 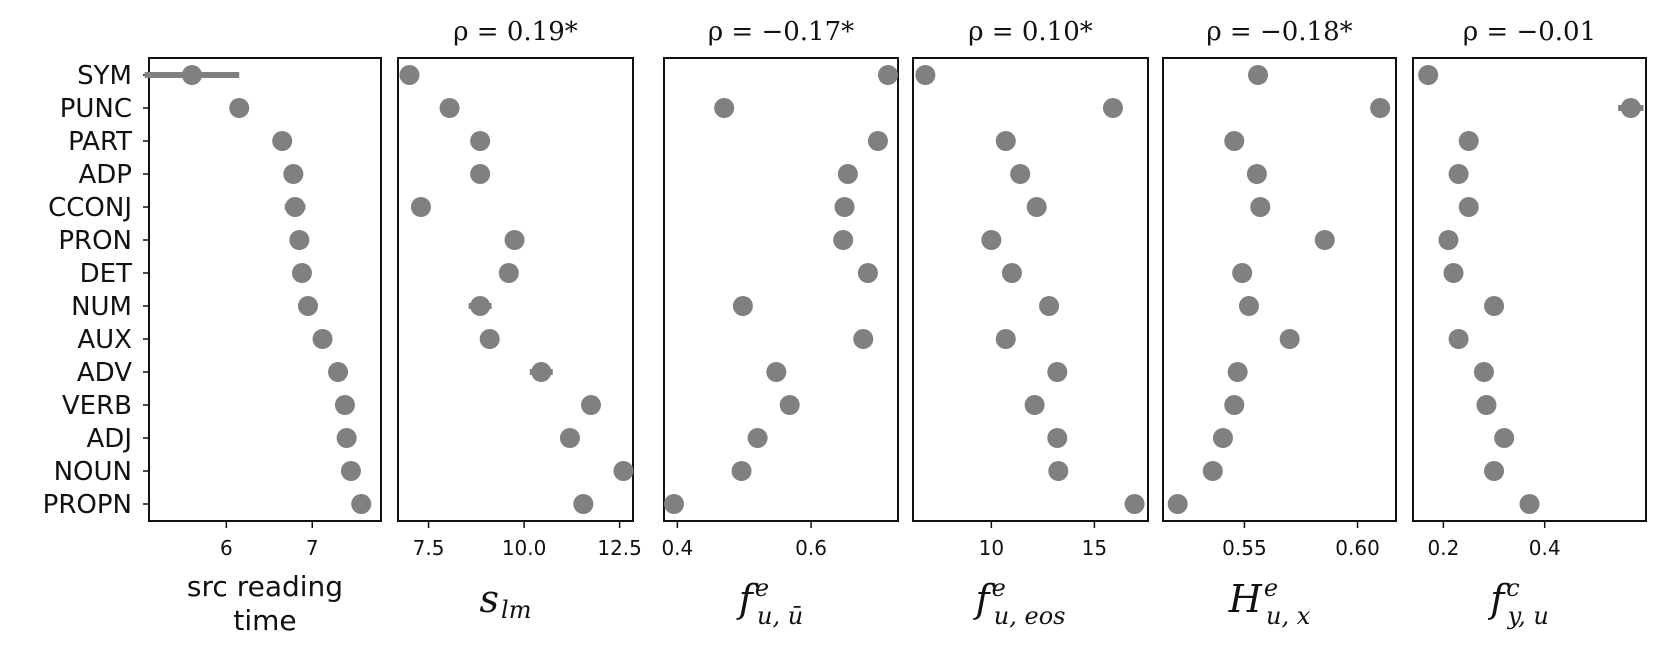 I want to click on x-axis-label: src reading time, so click(x=265, y=603).